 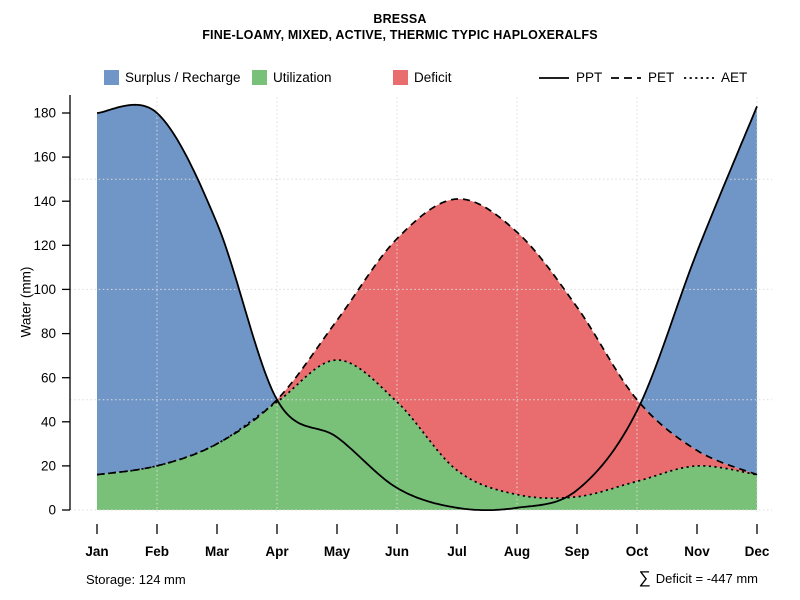 I want to click on y-tick-label: 40, so click(x=48, y=421).